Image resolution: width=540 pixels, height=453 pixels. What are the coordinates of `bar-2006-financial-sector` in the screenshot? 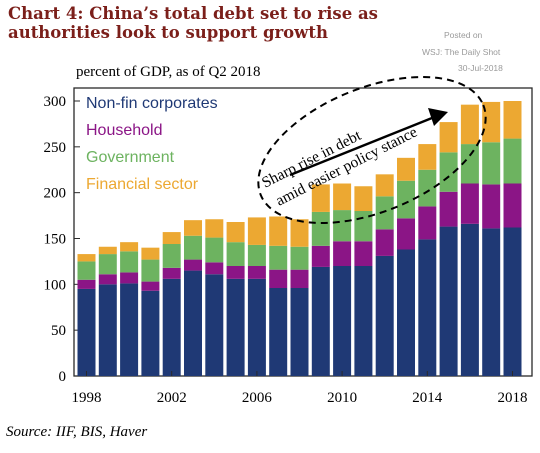 It's located at (256, 231).